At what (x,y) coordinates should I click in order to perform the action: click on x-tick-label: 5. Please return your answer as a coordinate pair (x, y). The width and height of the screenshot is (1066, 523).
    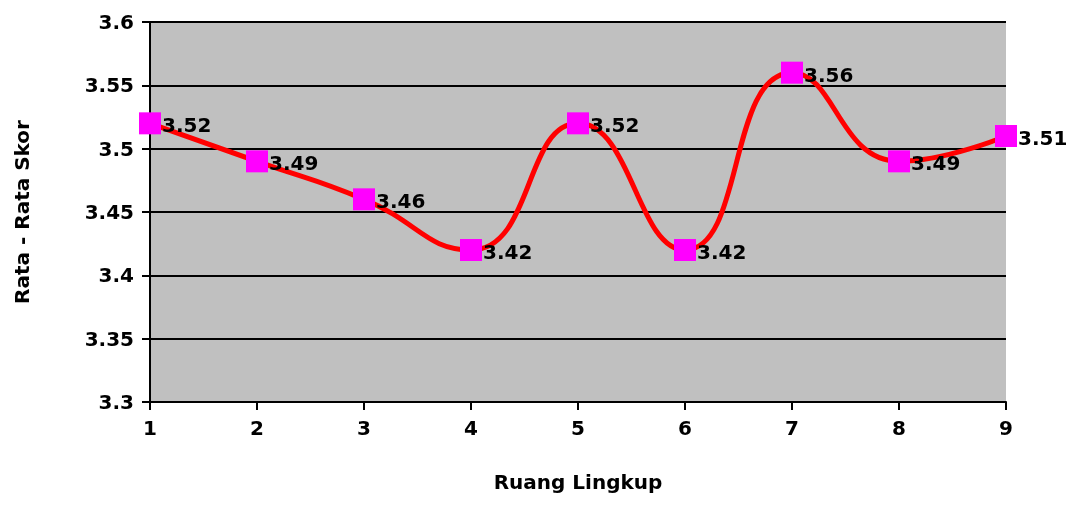
    Looking at the image, I should click on (578, 428).